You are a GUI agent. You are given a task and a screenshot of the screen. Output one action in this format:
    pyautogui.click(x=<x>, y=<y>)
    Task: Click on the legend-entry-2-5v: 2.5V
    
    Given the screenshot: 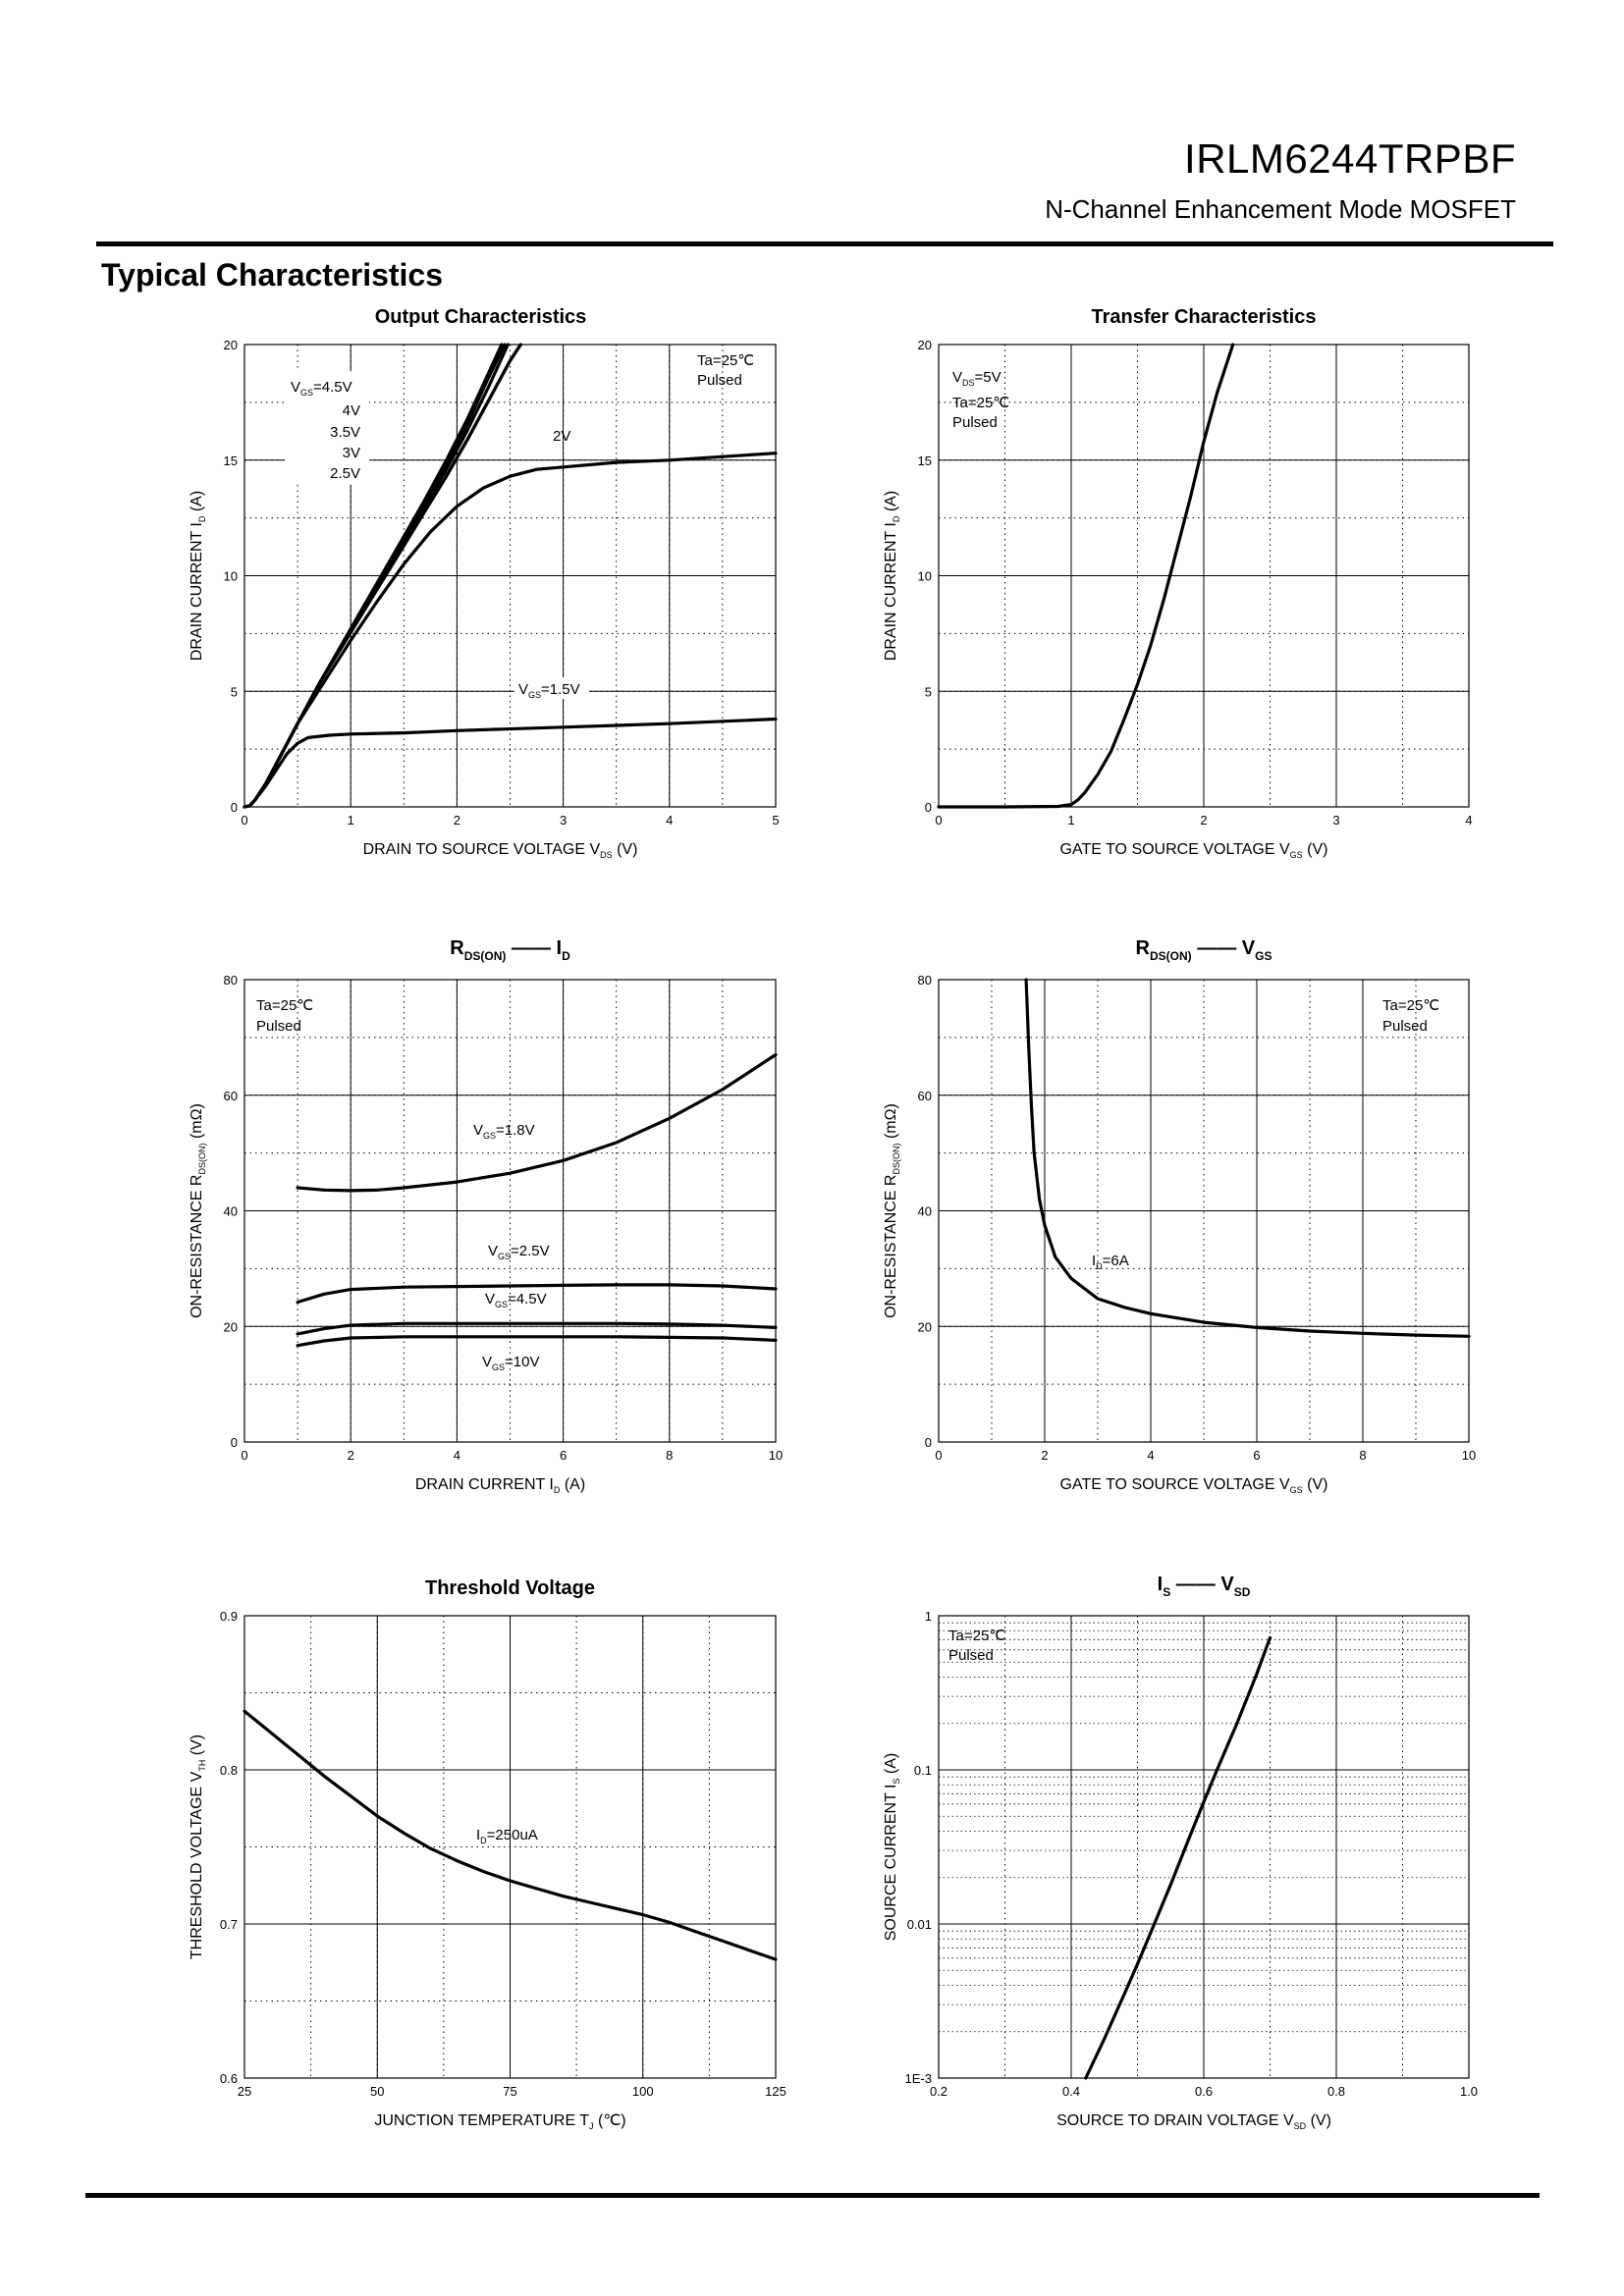 What is the action you would take?
    pyautogui.click(x=345, y=473)
    